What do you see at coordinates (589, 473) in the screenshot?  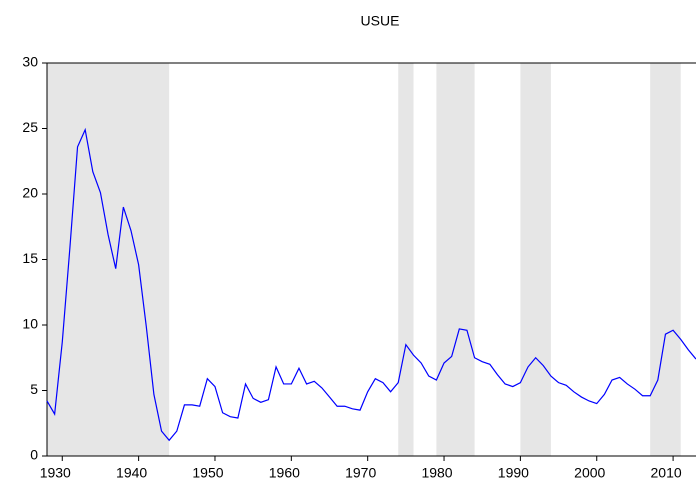 I see `x-tick-label: 2000` at bounding box center [589, 473].